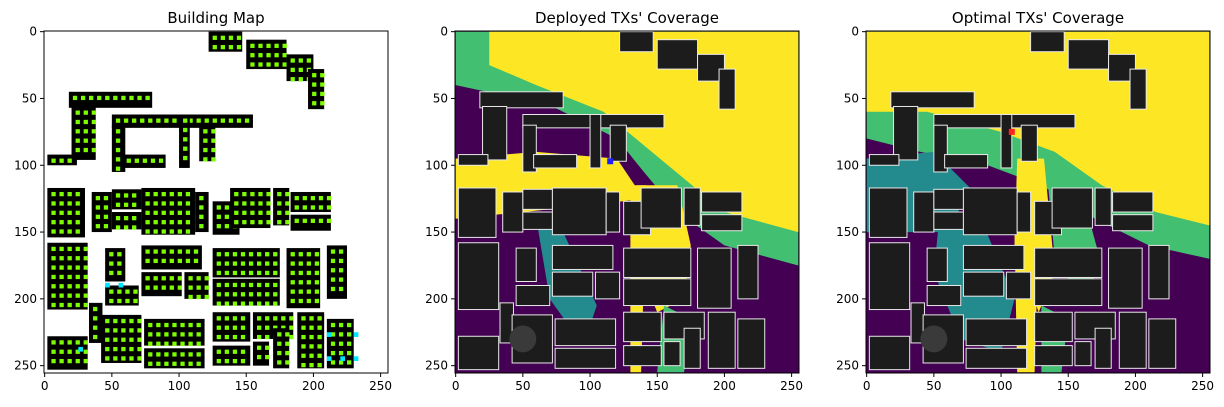 The image size is (1224, 407). What do you see at coordinates (627, 18) in the screenshot?
I see `panel-title: Deployed TXs' Coverage` at bounding box center [627, 18].